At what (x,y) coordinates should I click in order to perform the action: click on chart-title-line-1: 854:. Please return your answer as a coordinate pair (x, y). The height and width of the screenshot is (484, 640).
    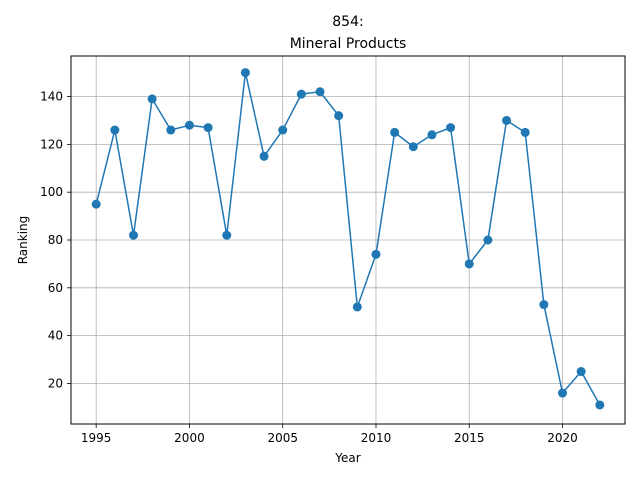
    Looking at the image, I should click on (347, 22).